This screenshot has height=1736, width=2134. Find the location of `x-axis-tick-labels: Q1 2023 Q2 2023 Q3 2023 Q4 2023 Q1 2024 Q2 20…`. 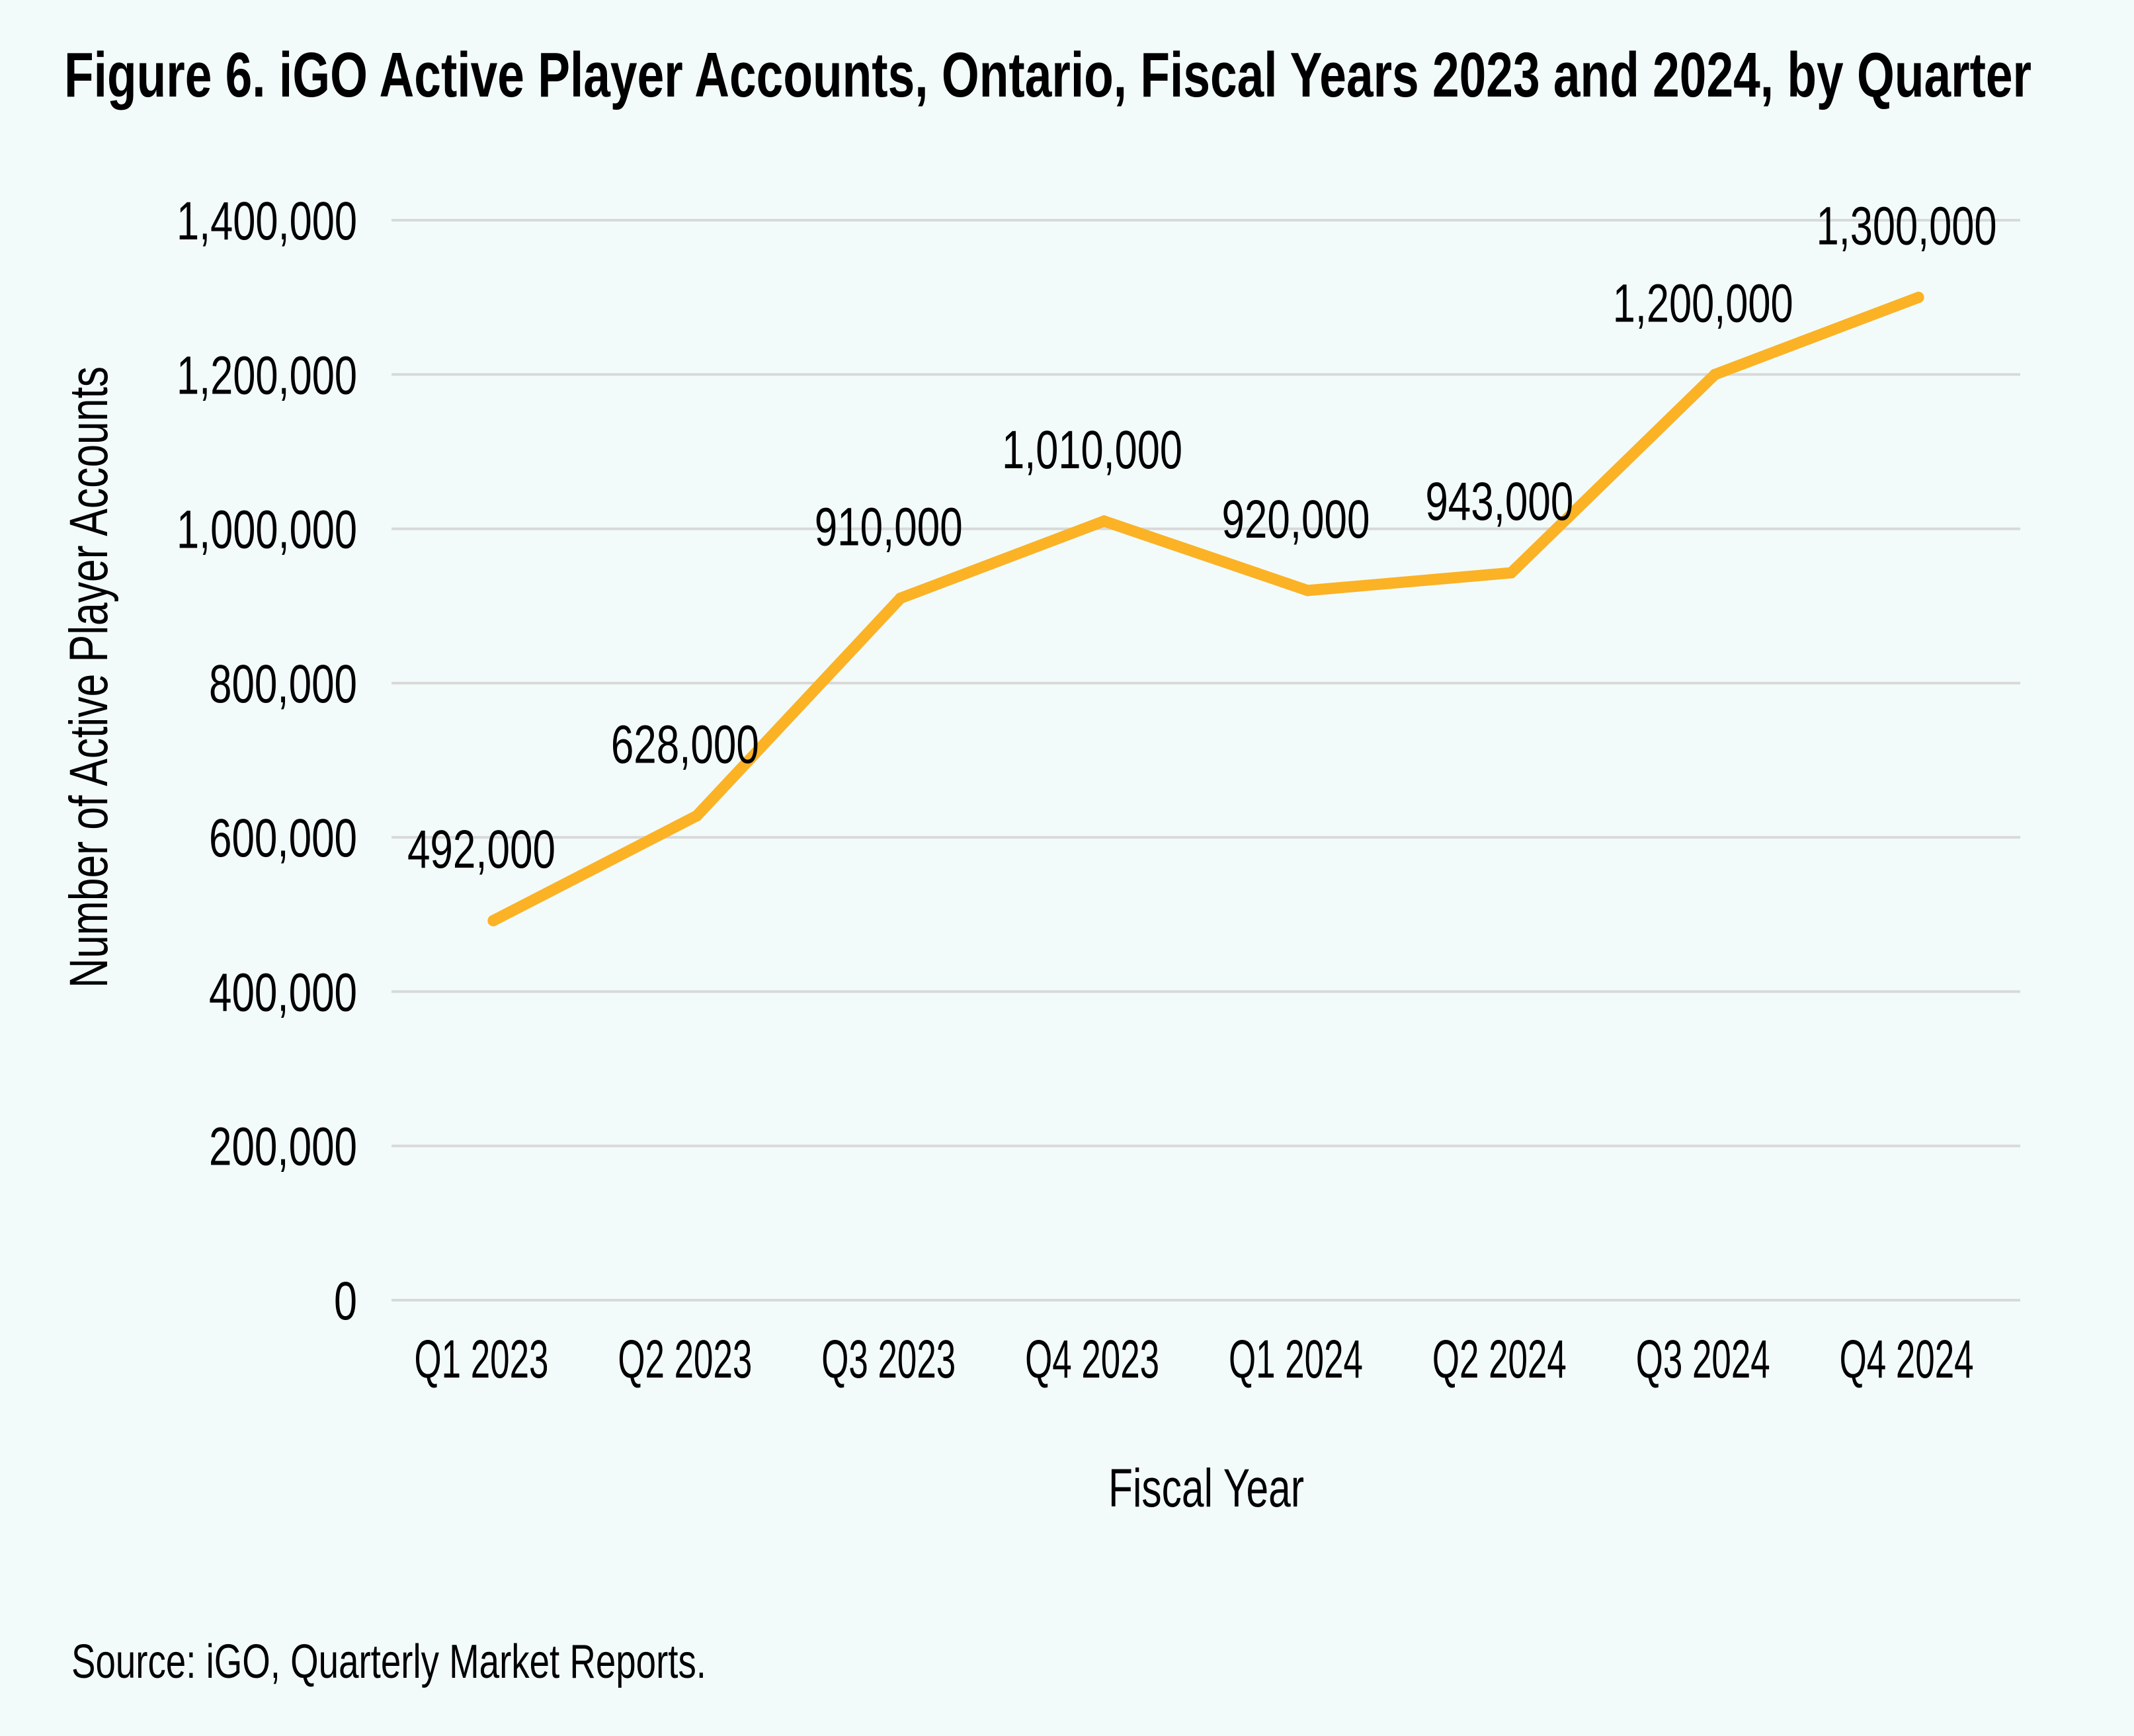

x-axis-tick-labels: Q1 2023 Q2 2023 Q3 2023 Q4 2023 Q1 2024 Q2 20… is located at coordinates (1193, 1359).